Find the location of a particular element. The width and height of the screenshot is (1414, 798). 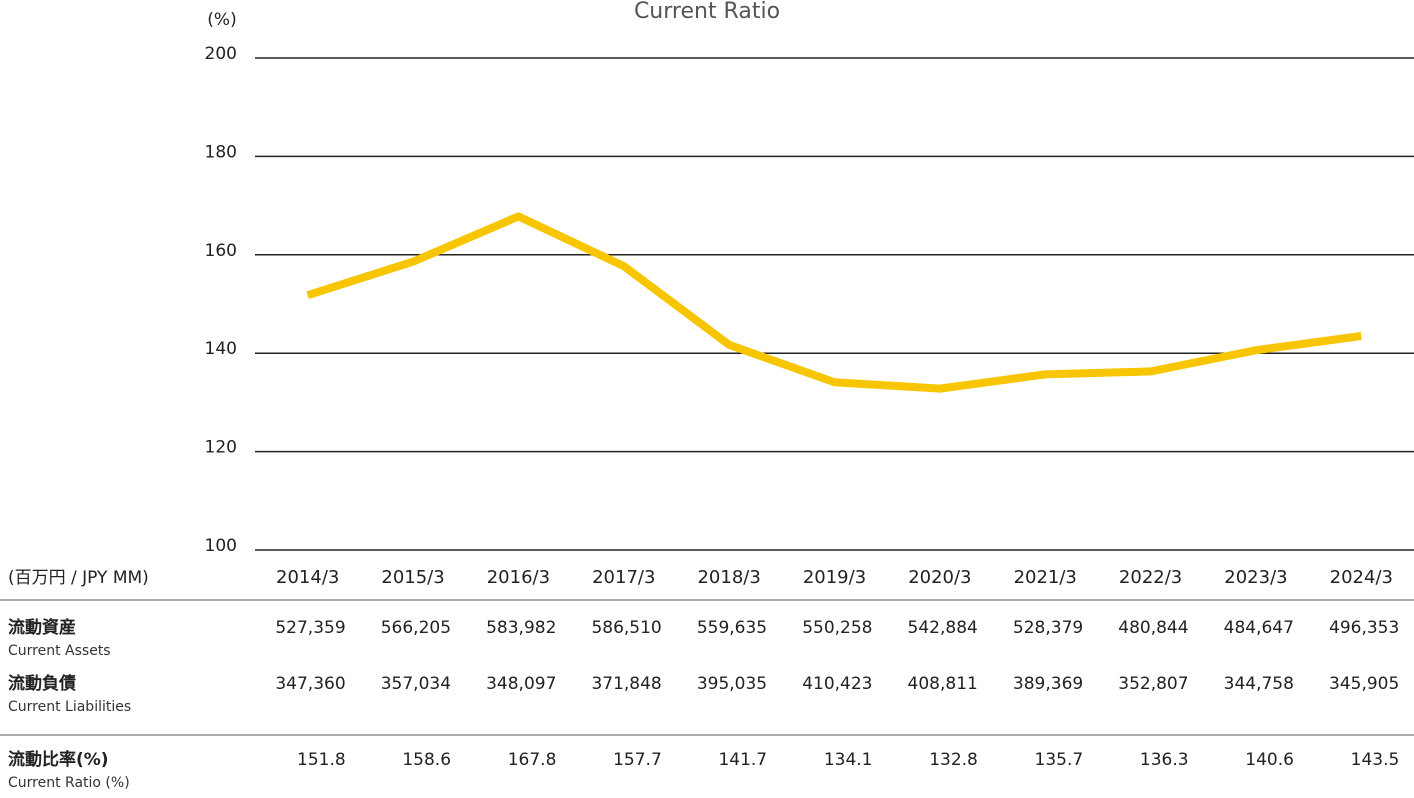

x-tick-label: 2022/3 is located at coordinates (1150, 577).